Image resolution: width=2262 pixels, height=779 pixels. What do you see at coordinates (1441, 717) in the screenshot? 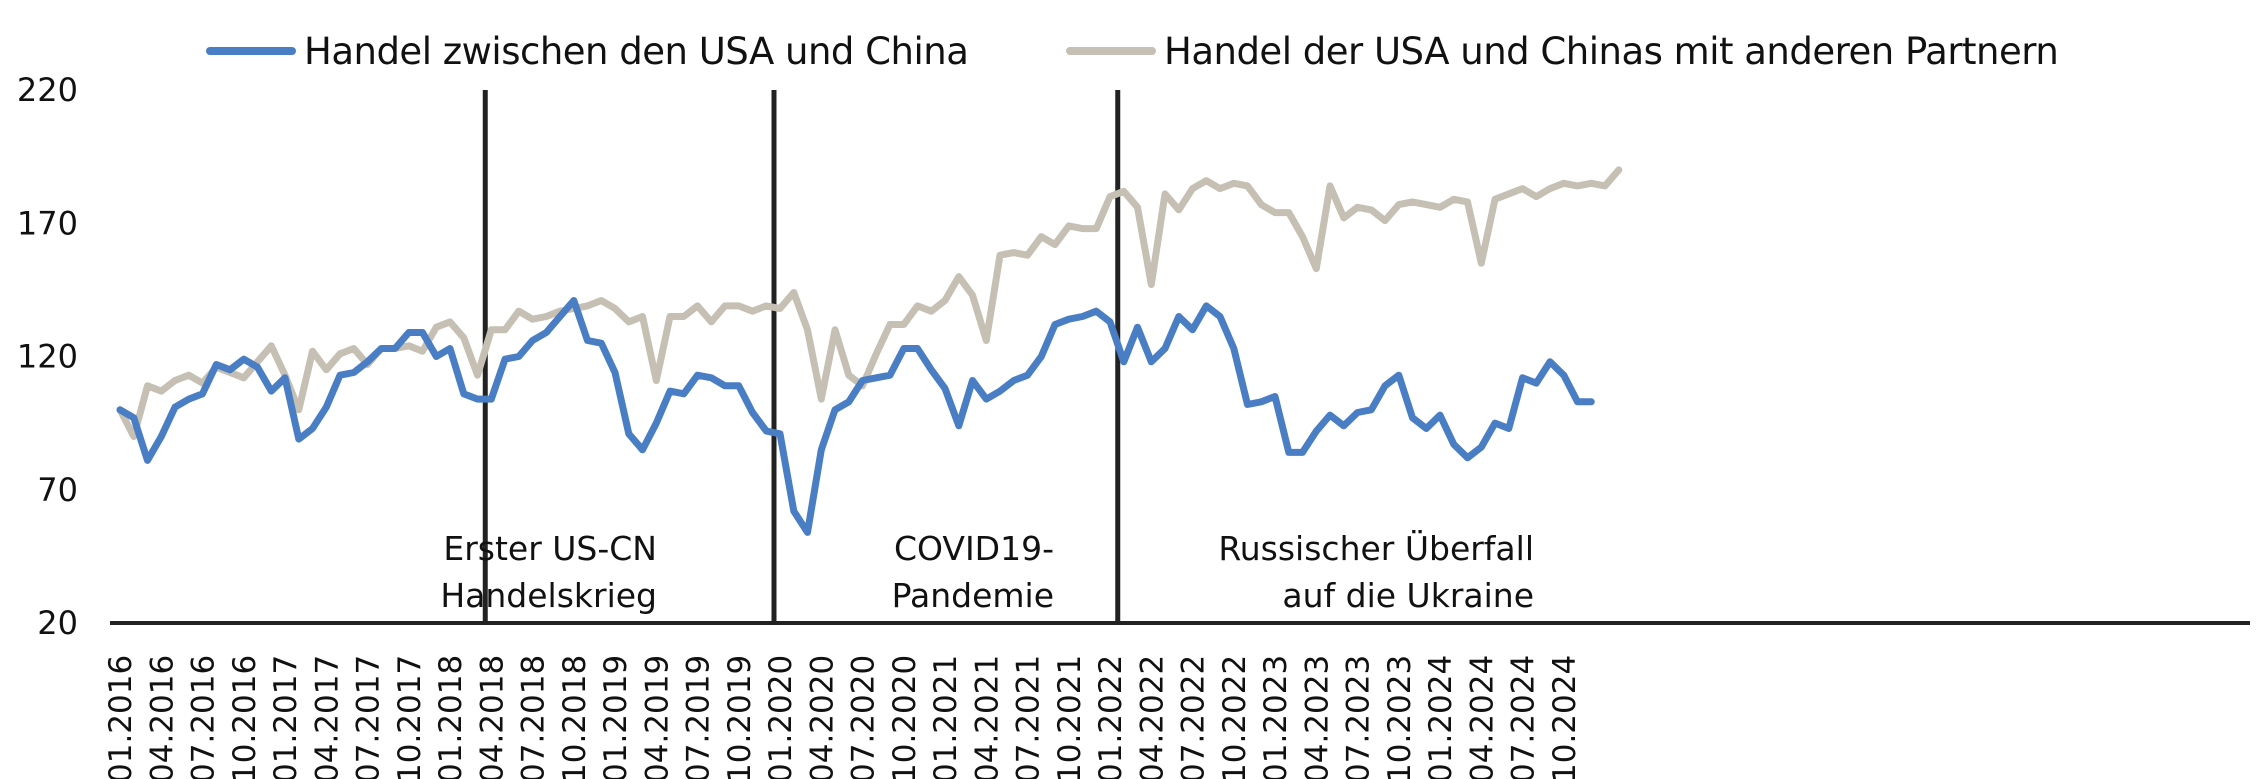
I see `x-tick-label: 01.2024` at bounding box center [1441, 717].